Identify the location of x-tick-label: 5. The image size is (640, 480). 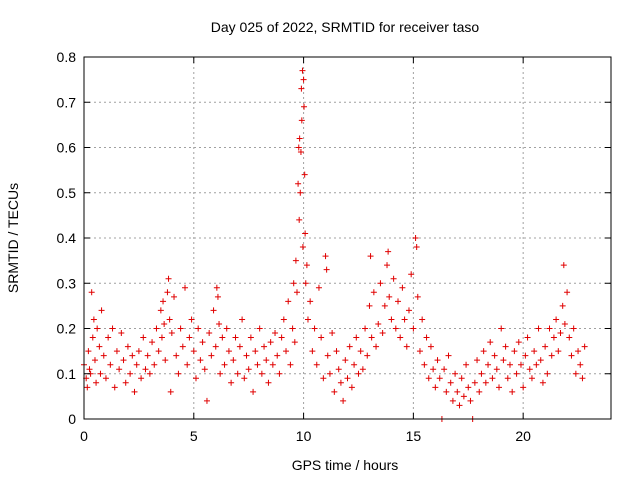
(194, 436).